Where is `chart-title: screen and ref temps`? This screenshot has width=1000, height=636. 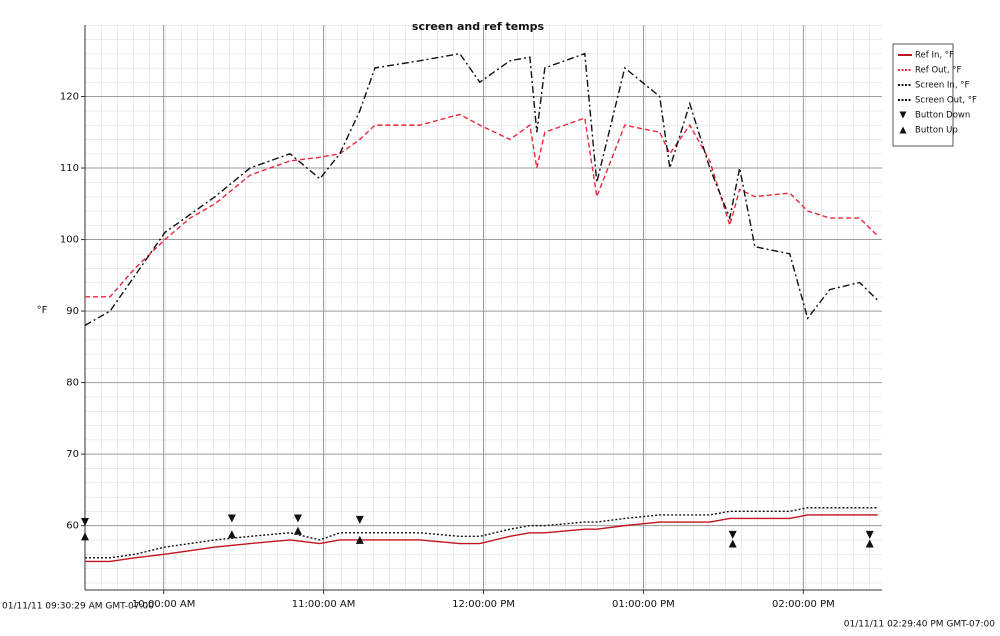
chart-title: screen and ref temps is located at coordinates (478, 26).